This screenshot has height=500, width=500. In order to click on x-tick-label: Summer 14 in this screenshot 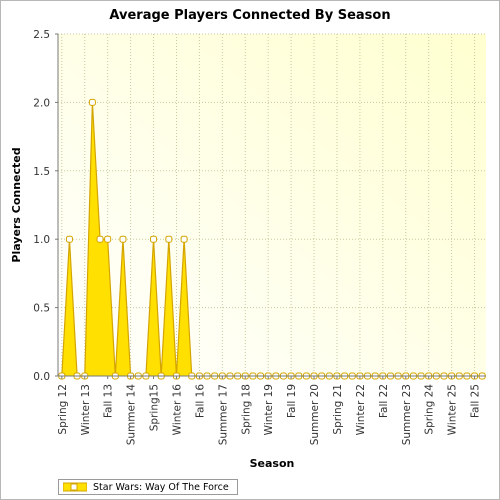, I will do `click(132, 415)`.